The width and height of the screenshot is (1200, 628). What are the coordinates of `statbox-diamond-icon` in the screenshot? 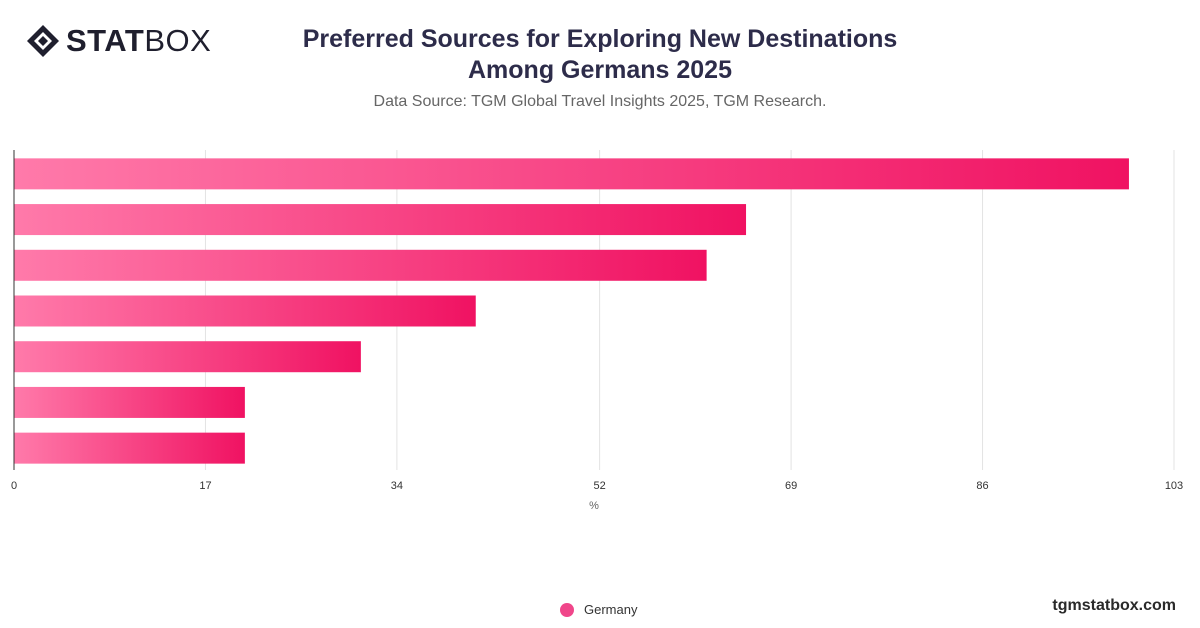 It's located at (43, 41).